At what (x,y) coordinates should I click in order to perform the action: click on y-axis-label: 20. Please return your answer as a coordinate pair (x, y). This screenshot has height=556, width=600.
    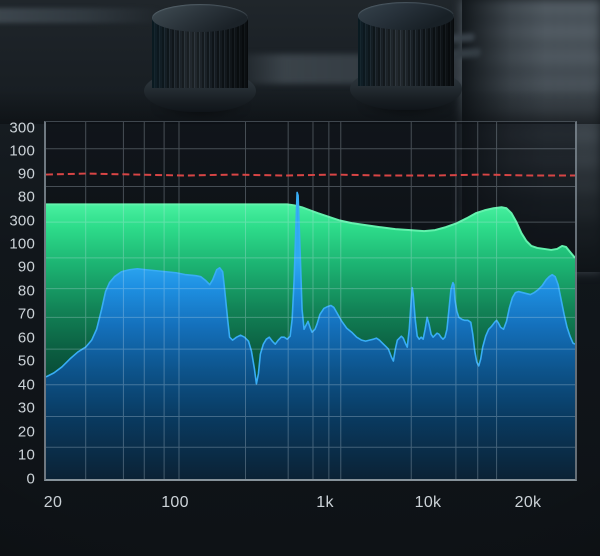
    Looking at the image, I should click on (26, 432).